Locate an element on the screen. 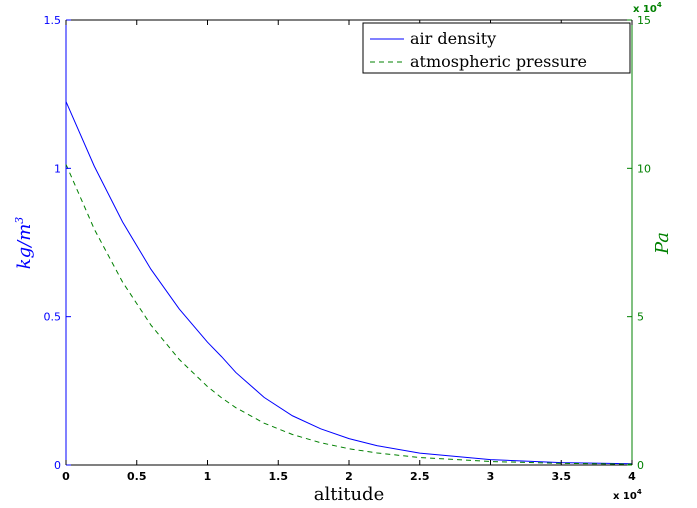  x-tick-label: 3 is located at coordinates (491, 476).